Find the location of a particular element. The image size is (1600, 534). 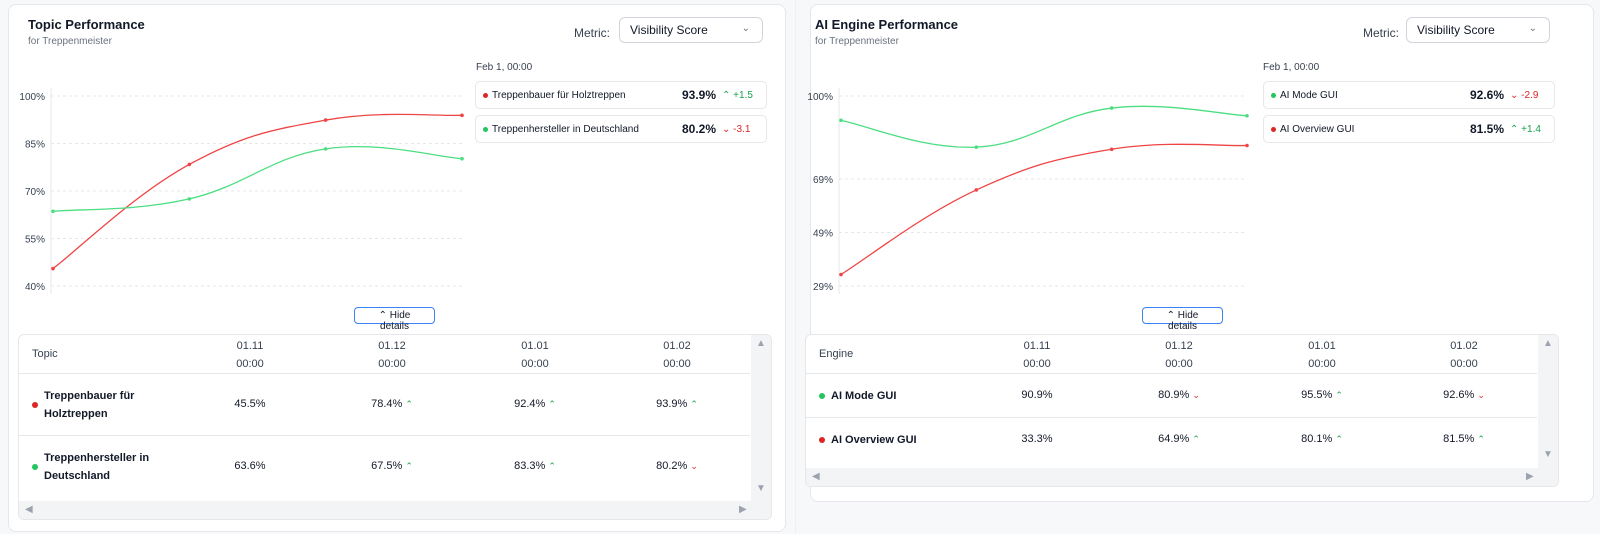

tooltip-value: 80.2% is located at coordinates (699, 129).